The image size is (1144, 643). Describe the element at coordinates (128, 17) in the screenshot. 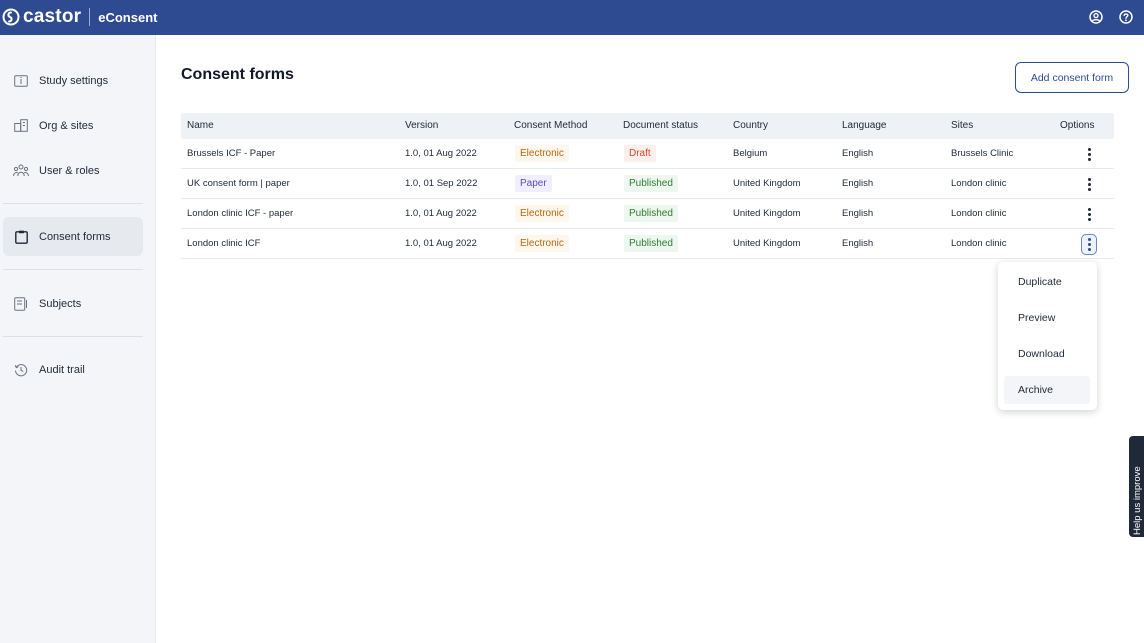

I see `product-name: eConsent` at that location.